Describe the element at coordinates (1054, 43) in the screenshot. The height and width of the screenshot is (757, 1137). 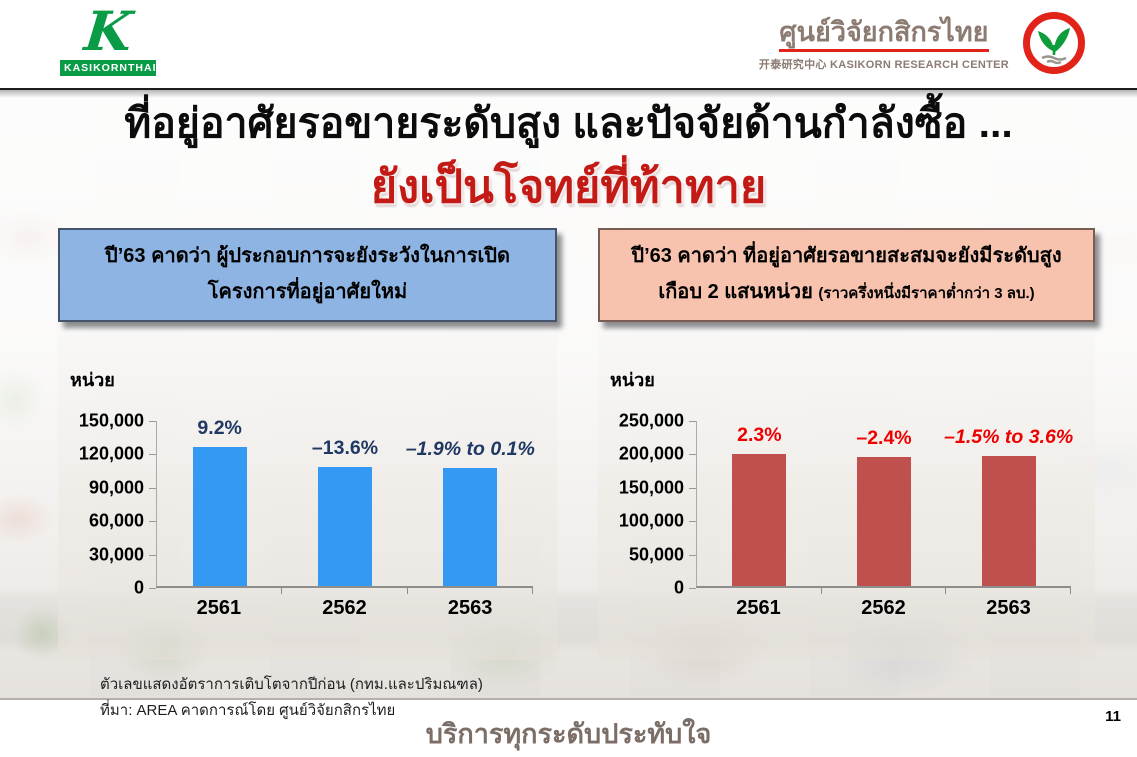
I see `kasikorn-sprout-icon` at that location.